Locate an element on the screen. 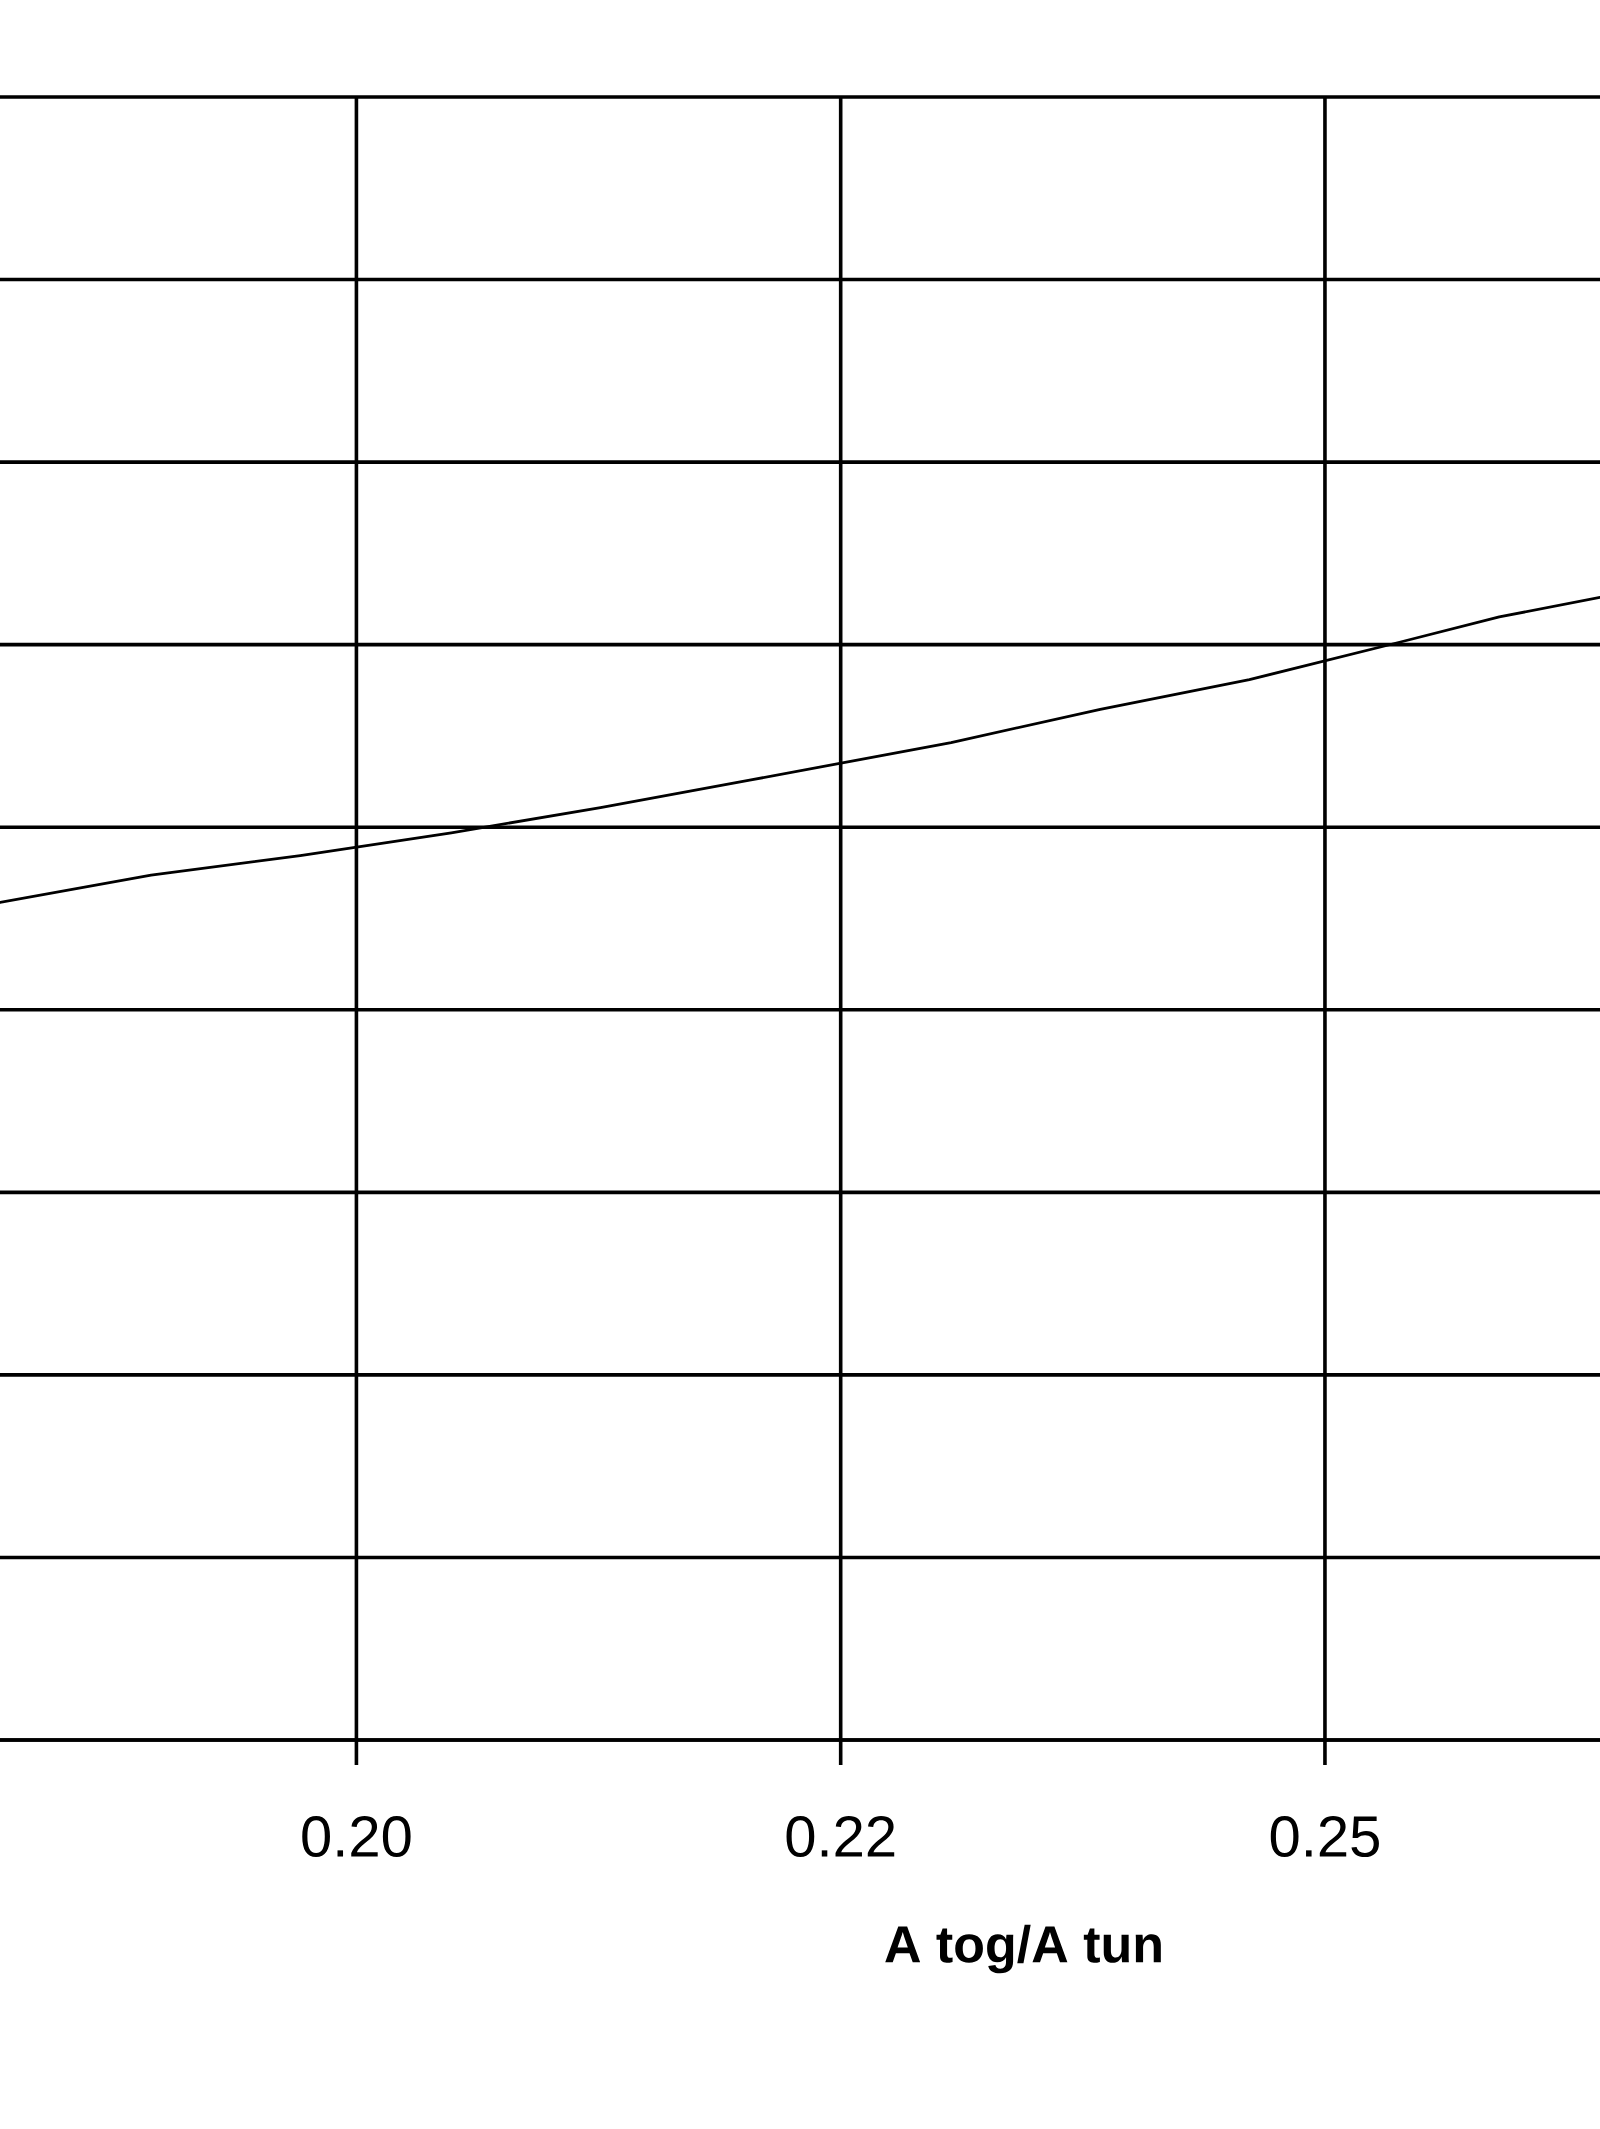 This screenshot has width=1600, height=2129. x-tick-label: 0.25 is located at coordinates (1324, 1837).